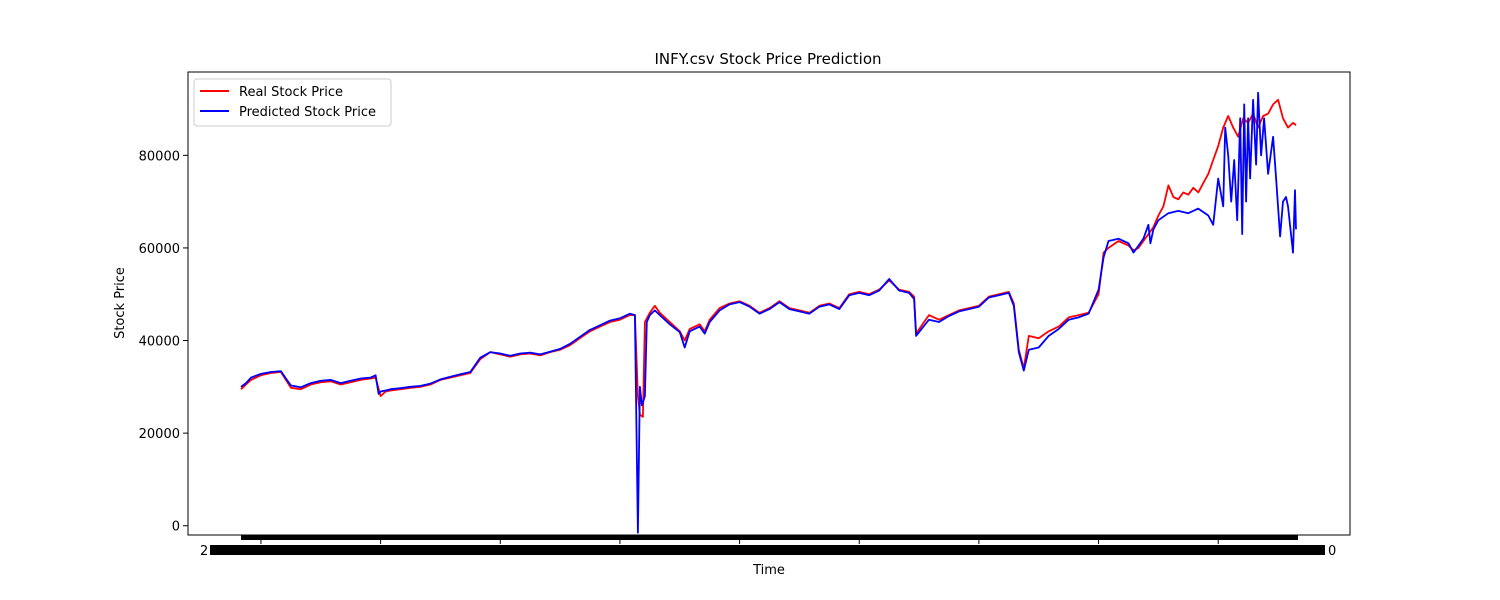  Describe the element at coordinates (767, 59) in the screenshot. I see `chart-title: INFY.csv Stock Price Prediction` at that location.